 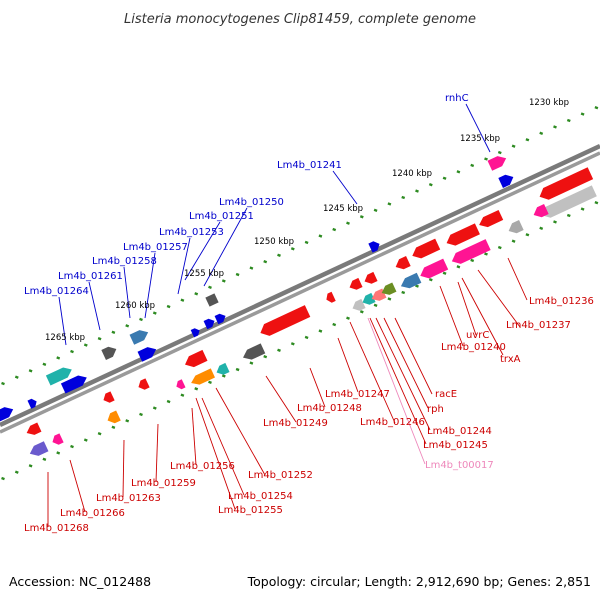 I want to click on kbp-label-1265: 1265 kbp, so click(x=65, y=338).